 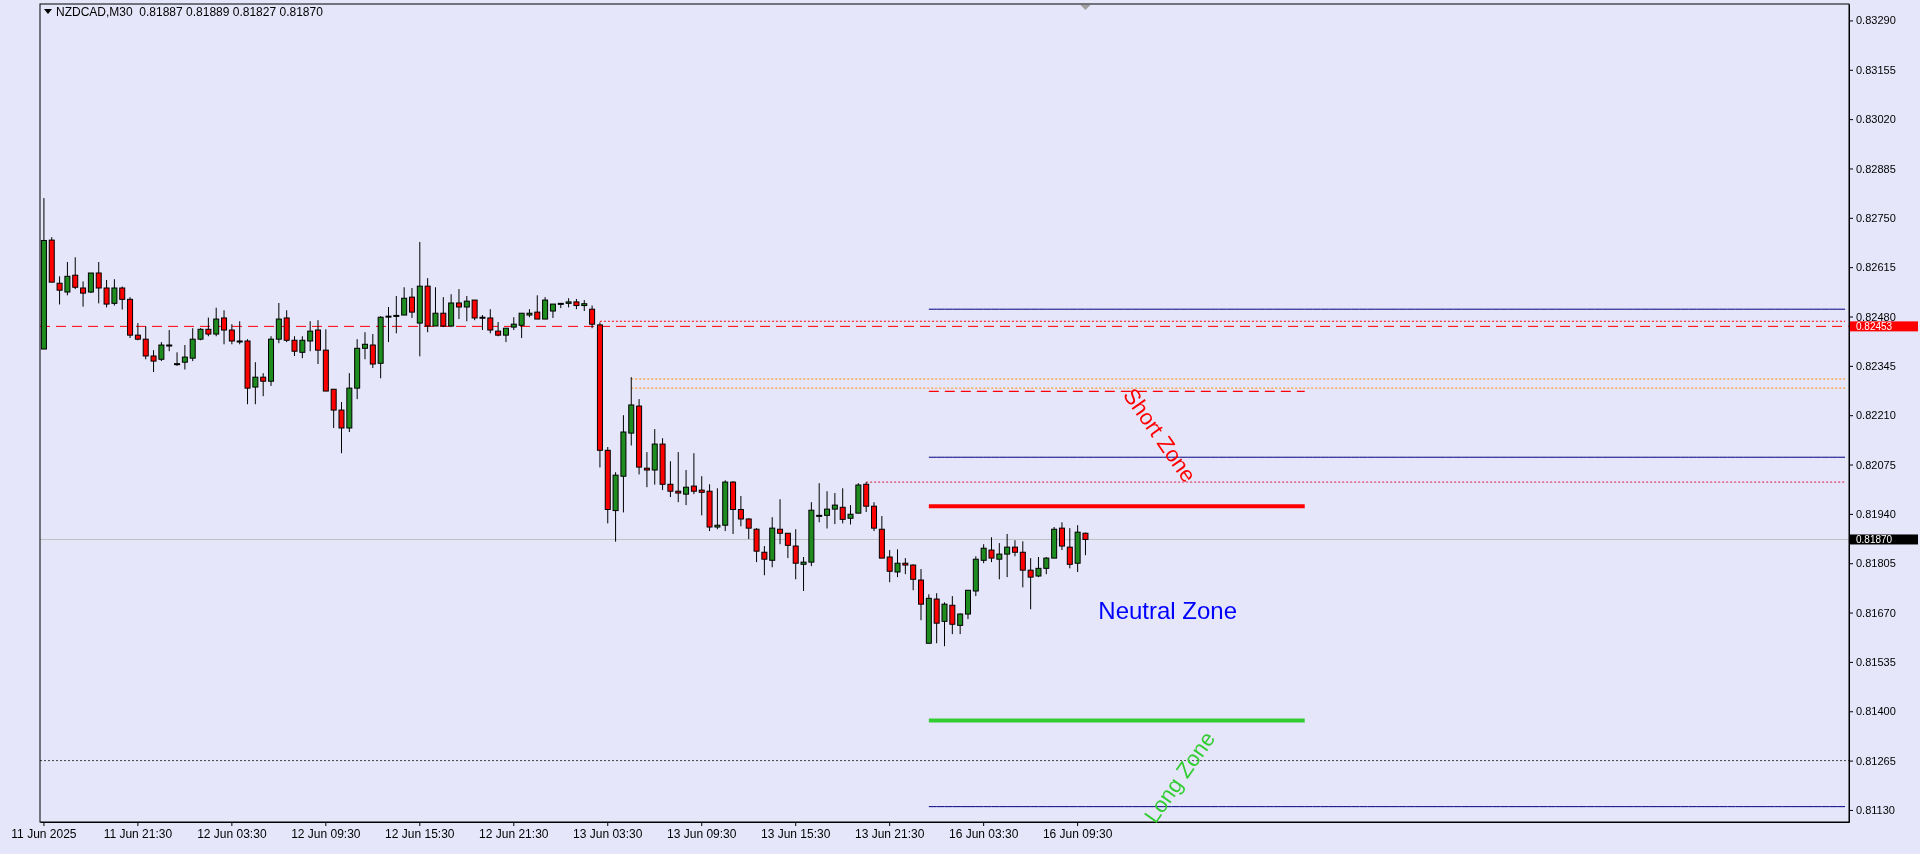 What do you see at coordinates (1874, 539) in the screenshot?
I see `ref-line-label: 0.81870` at bounding box center [1874, 539].